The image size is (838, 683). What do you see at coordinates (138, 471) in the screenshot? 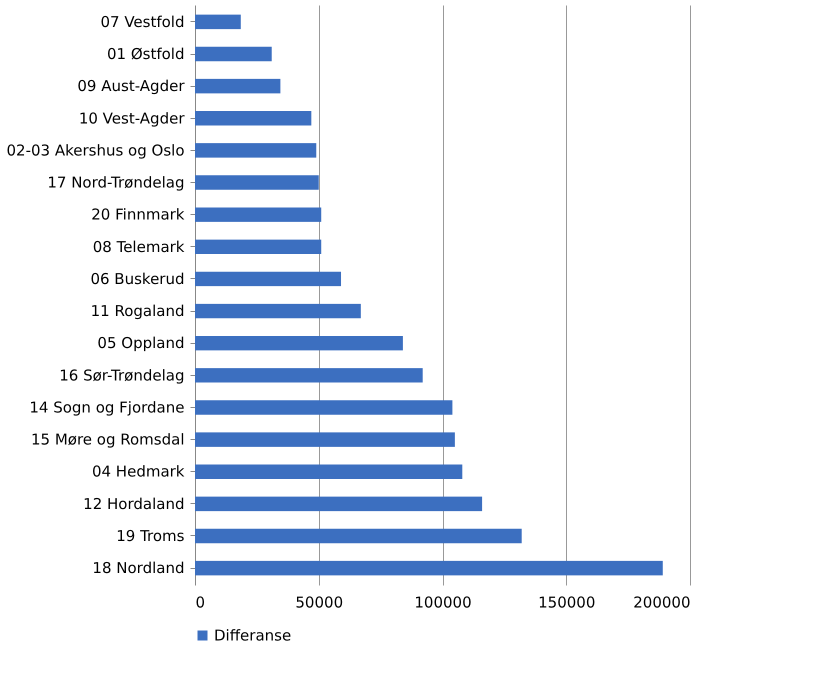
I see `y-tick-label: 04 Hedmark` at bounding box center [138, 471].